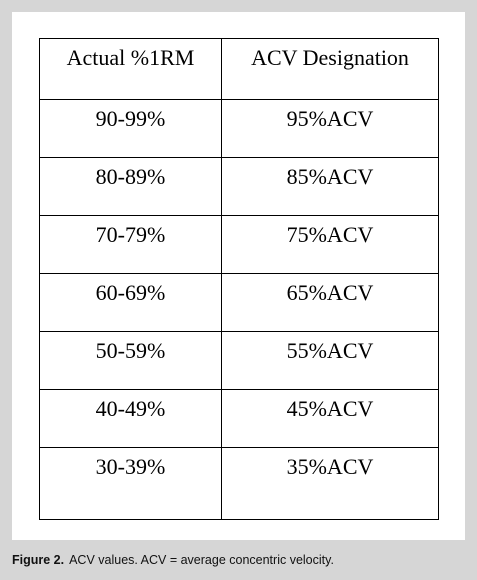  What do you see at coordinates (38, 560) in the screenshot?
I see `caption-label: Figure 2.` at bounding box center [38, 560].